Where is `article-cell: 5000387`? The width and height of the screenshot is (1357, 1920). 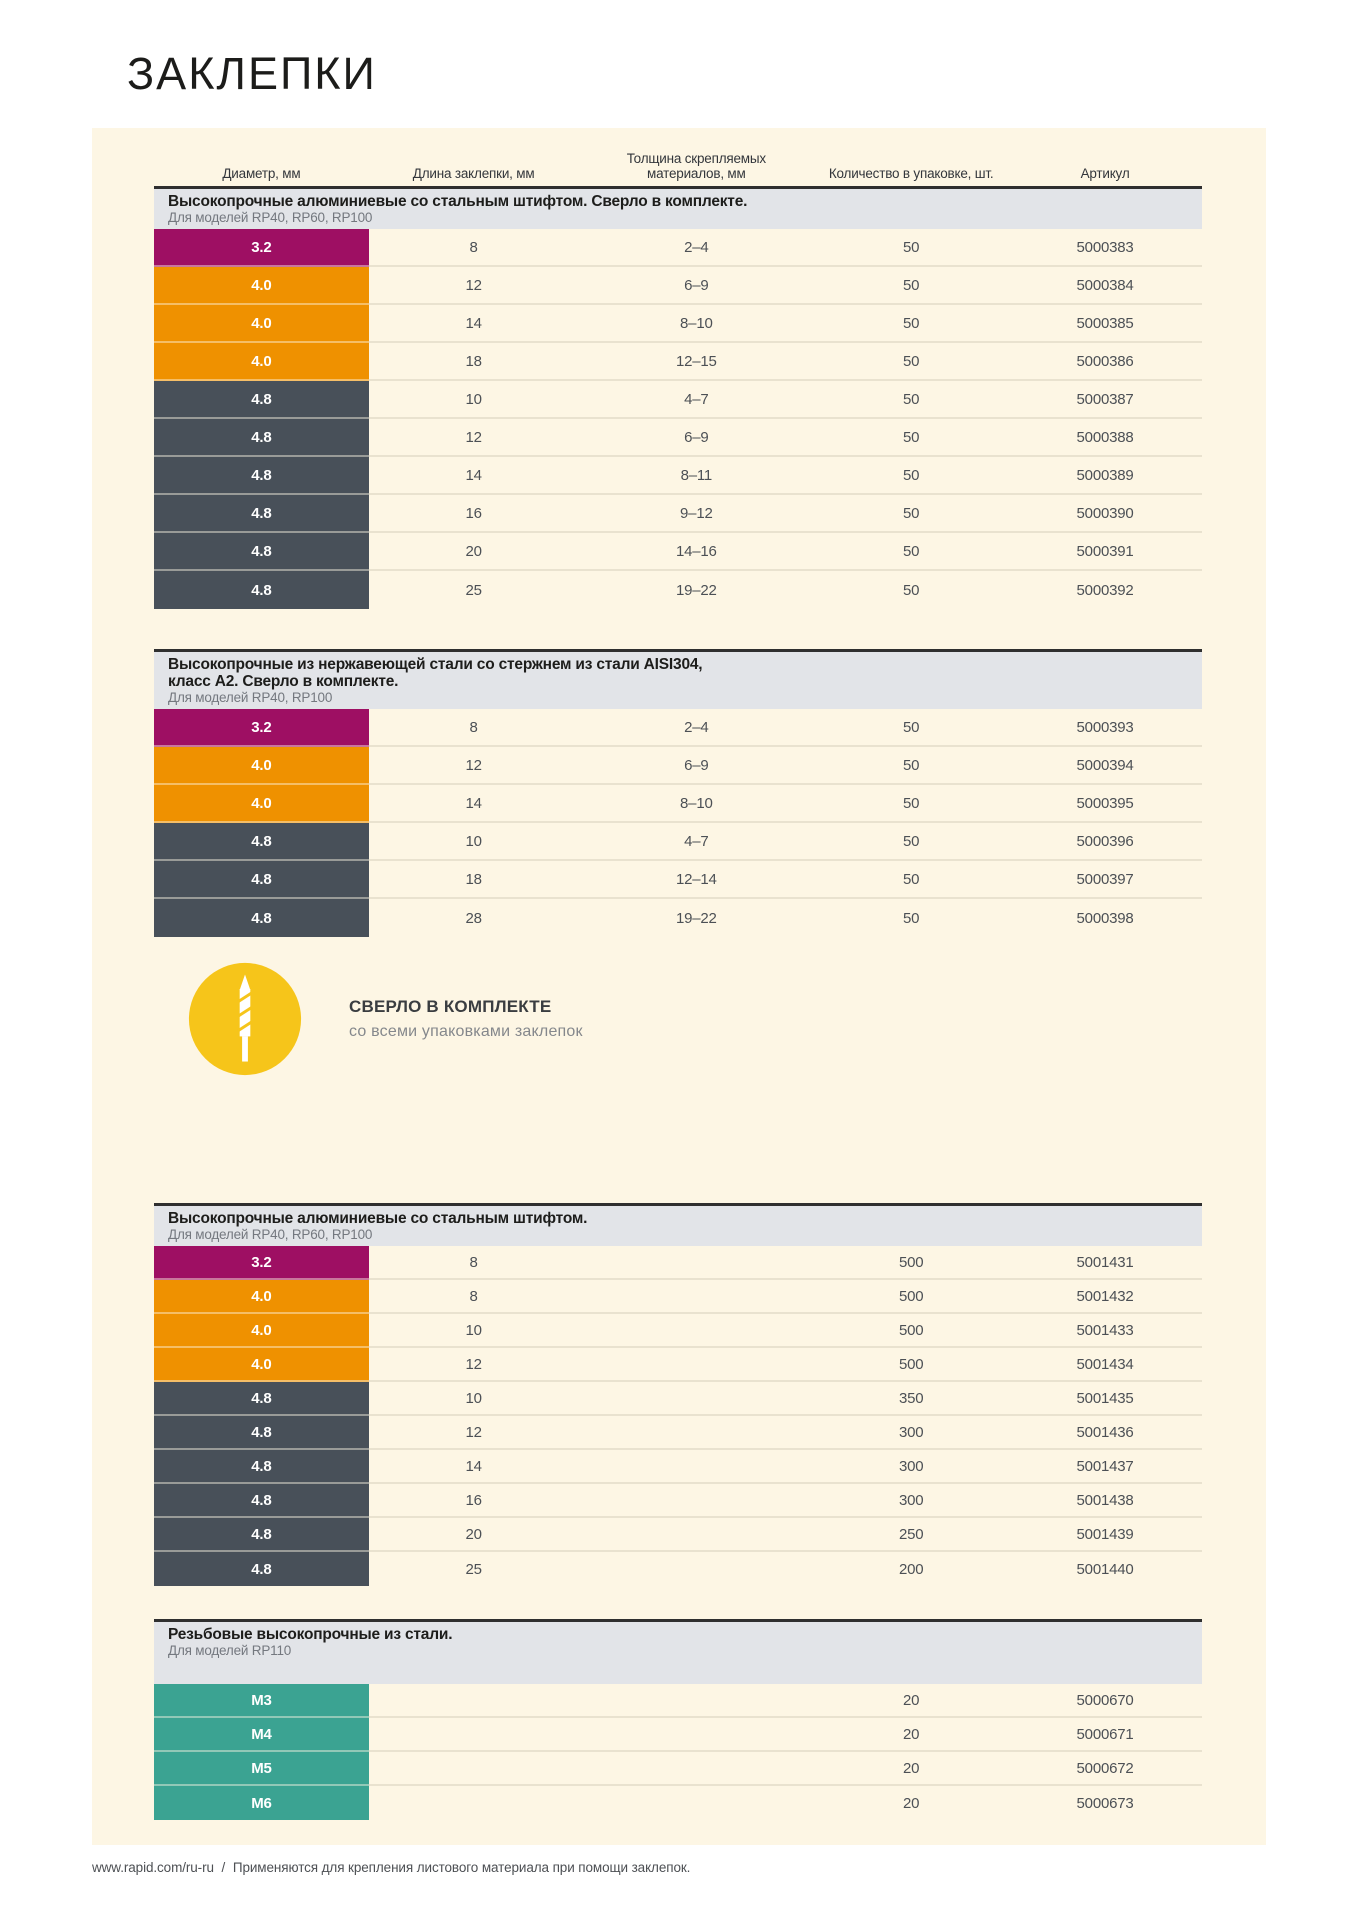 article-cell: 5000387 is located at coordinates (1105, 400).